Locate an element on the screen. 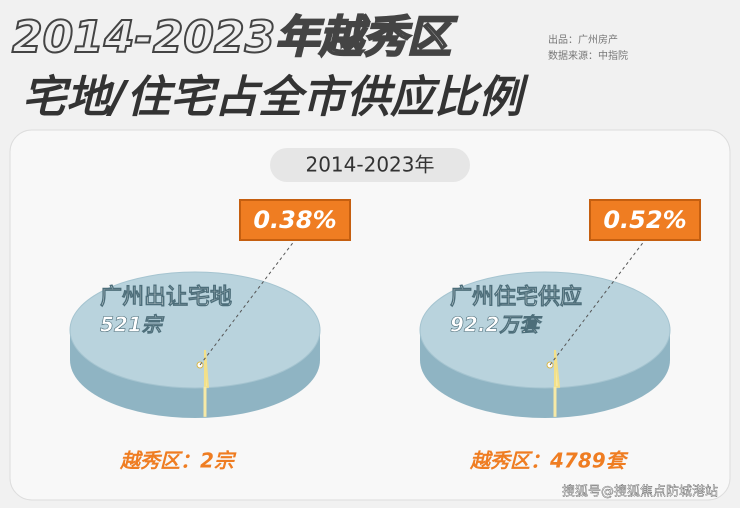 This screenshot has width=740, height=508. title-line2: 宅地/住宅占全市供应比例 is located at coordinates (275, 97).